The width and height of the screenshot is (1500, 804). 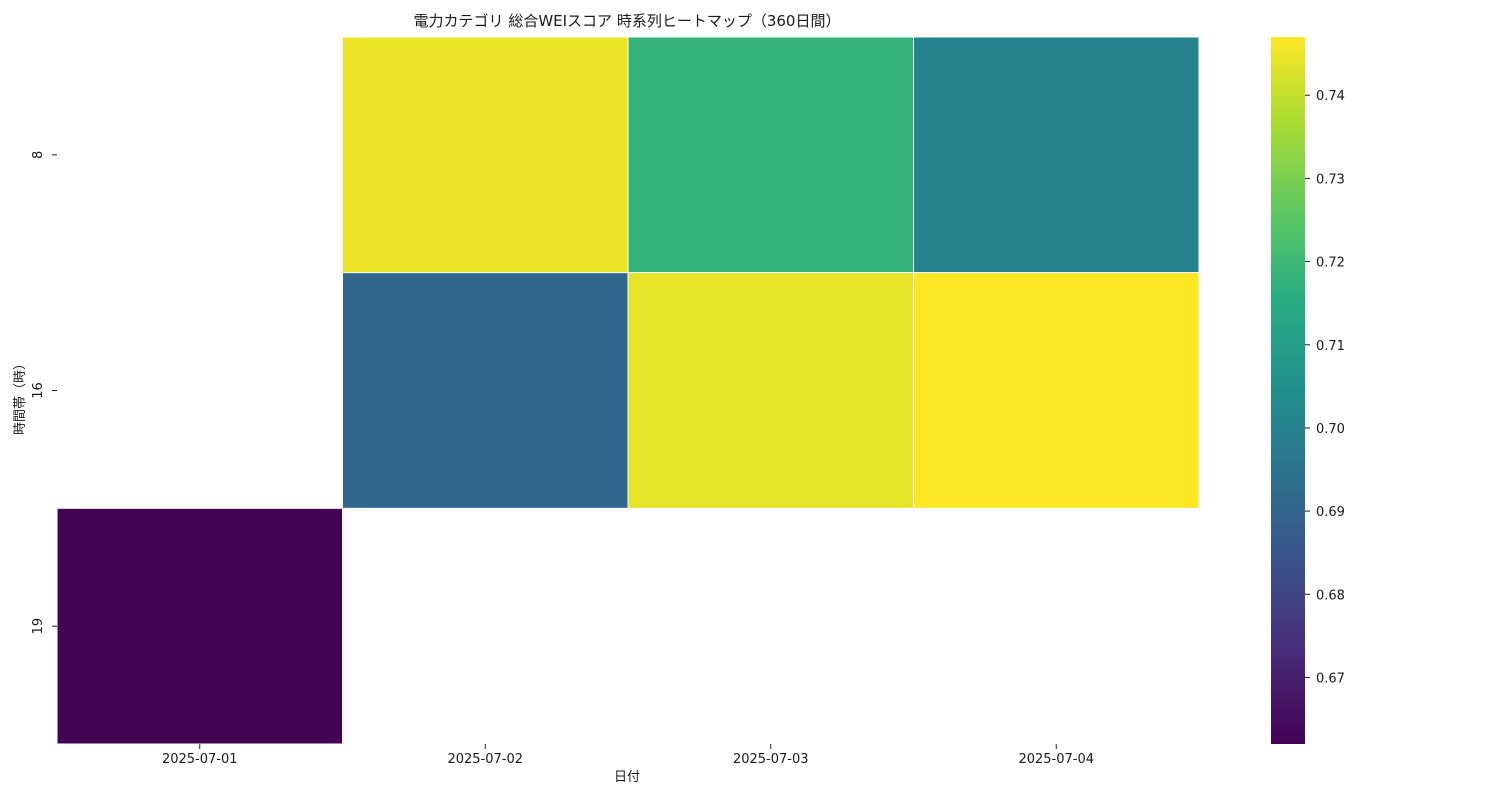 What do you see at coordinates (628, 755) in the screenshot?
I see `x-axis: 2025-07-01 2025-07-02 2025-07-03 2025-07-04` at bounding box center [628, 755].